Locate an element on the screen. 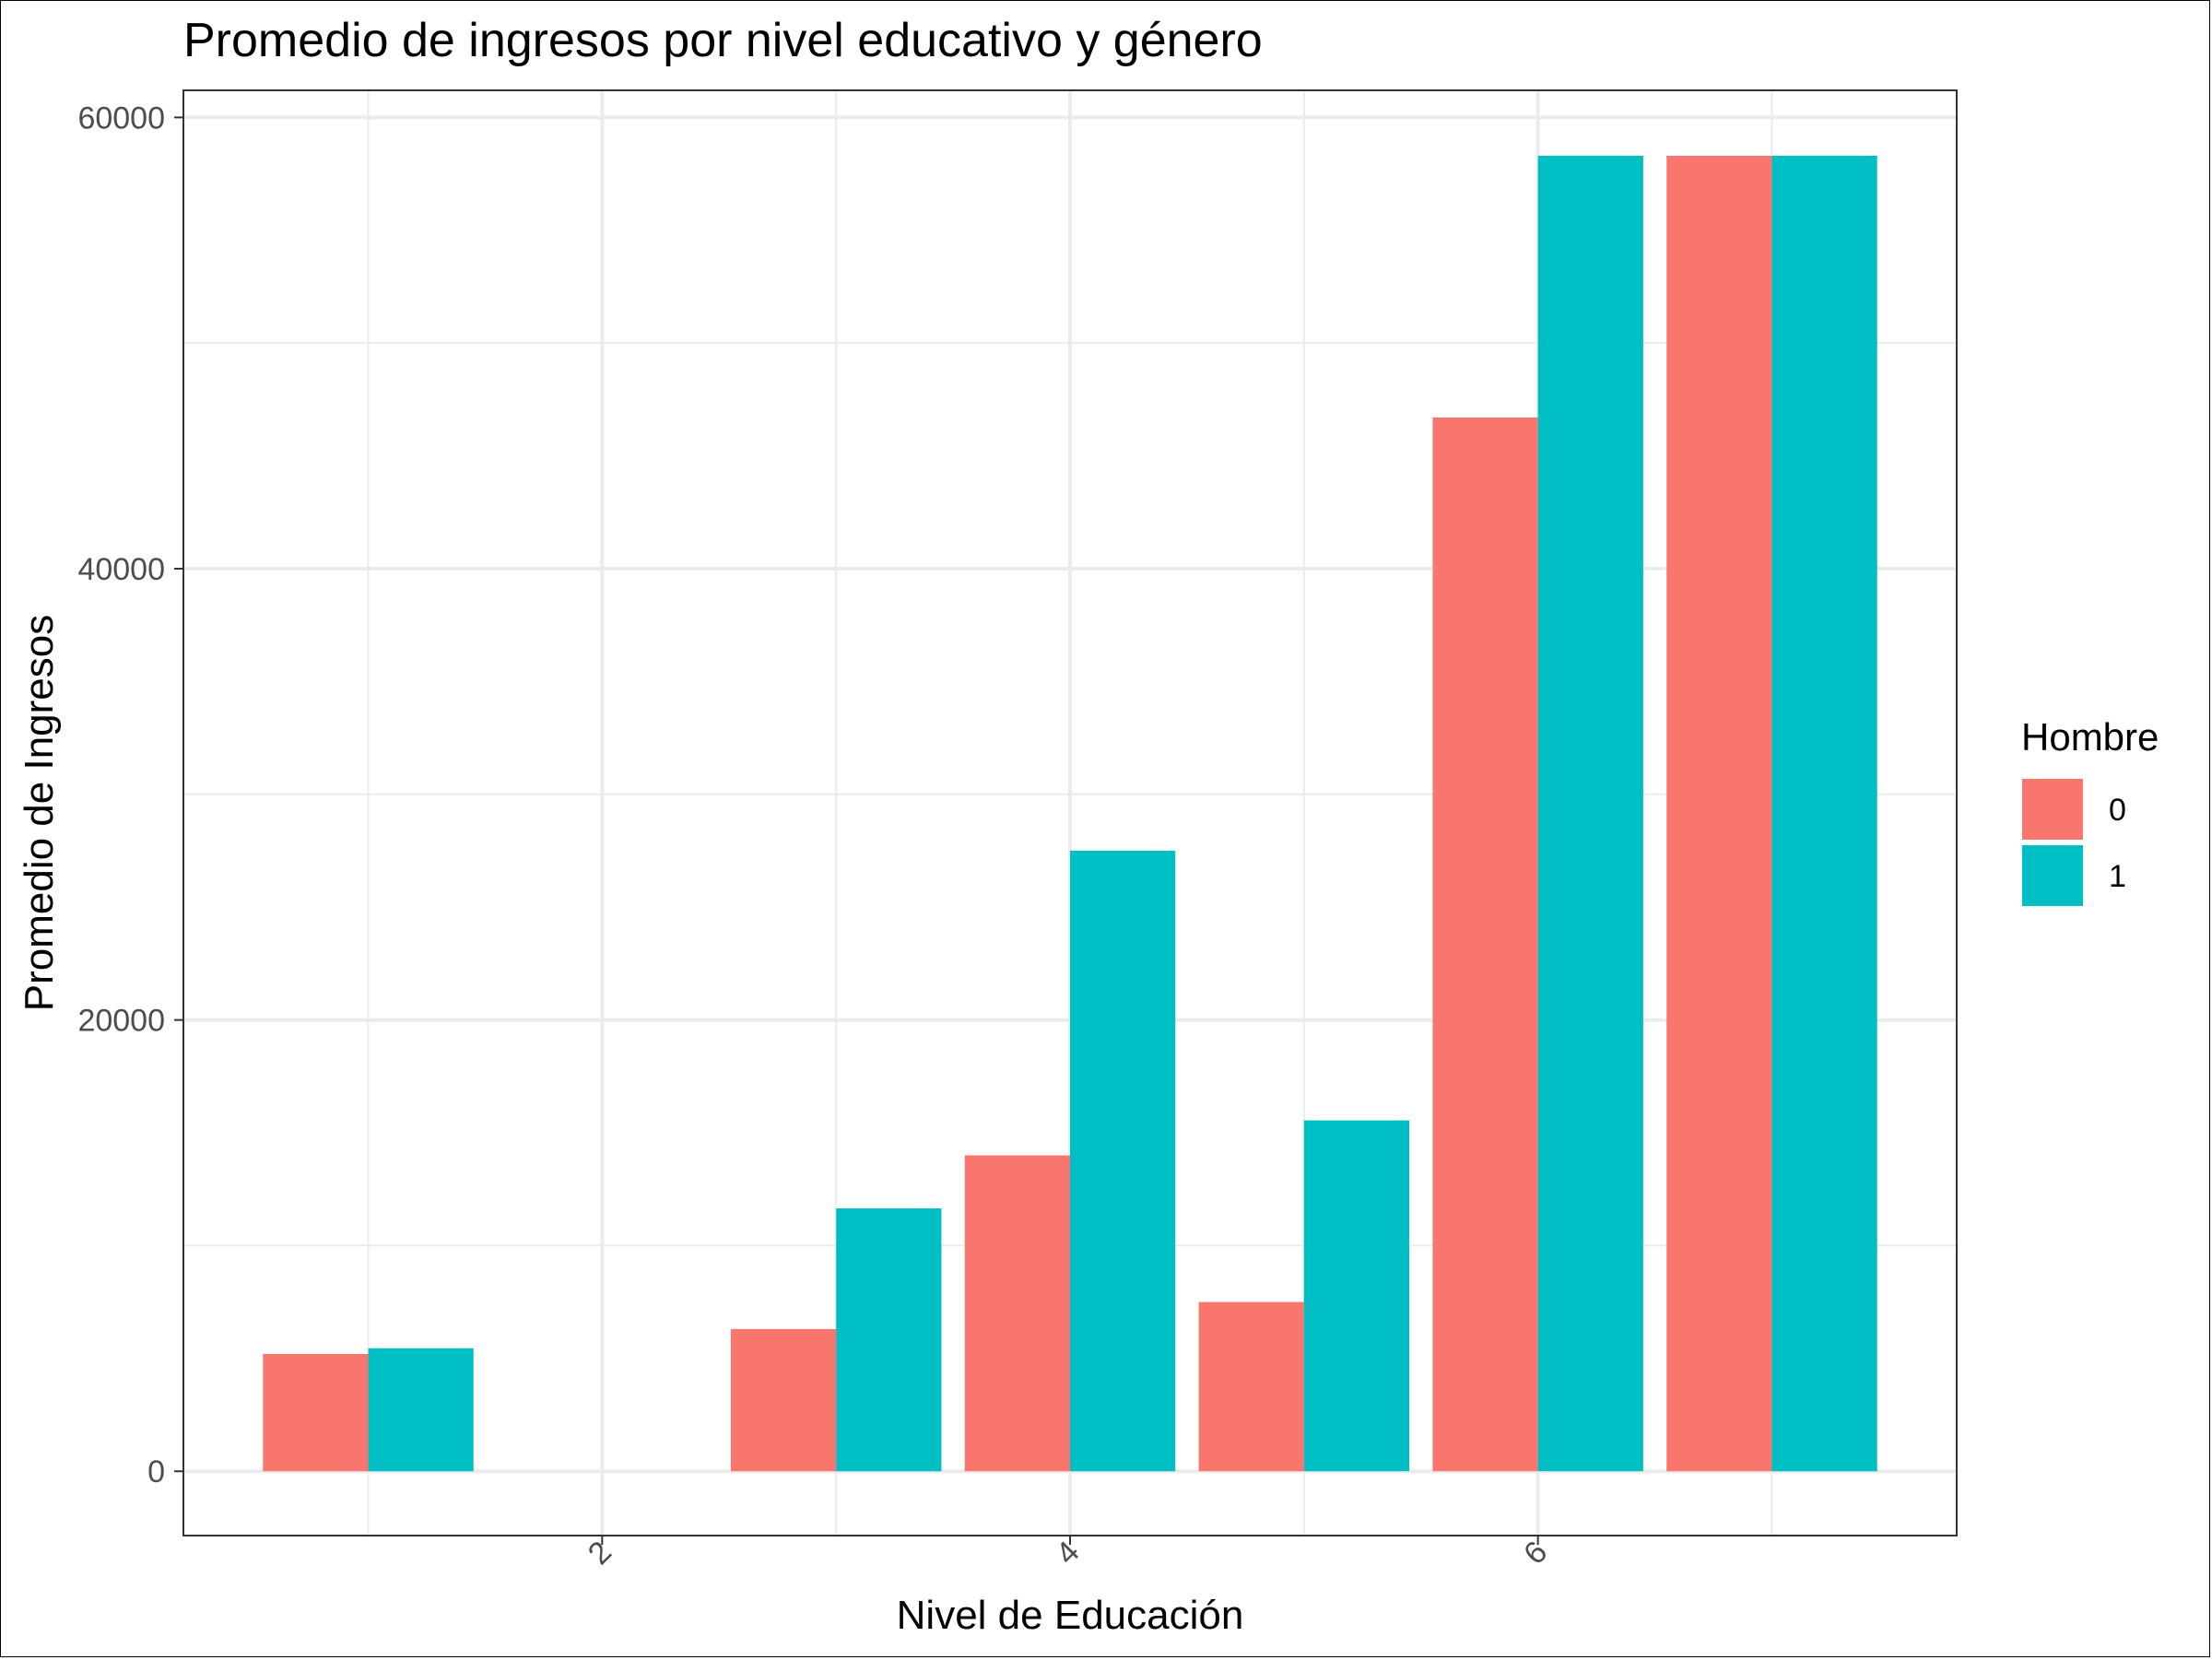 This screenshot has height=1660, width=2212. y-tick-label: 60000 is located at coordinates (121, 117).